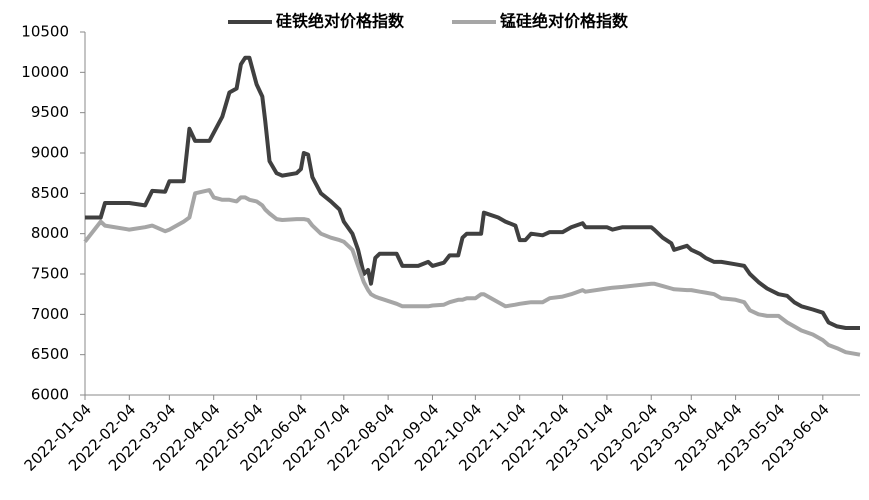 This screenshot has height=500, width=869. I want to click on y-tick-label: 10000, so click(45, 72).